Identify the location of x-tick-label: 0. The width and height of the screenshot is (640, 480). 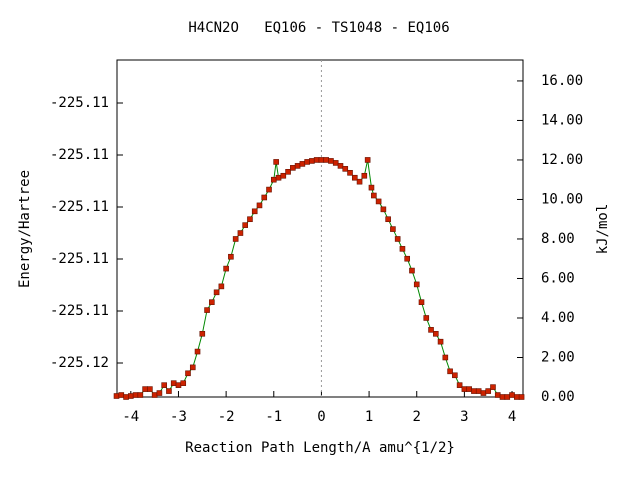
(321, 417).